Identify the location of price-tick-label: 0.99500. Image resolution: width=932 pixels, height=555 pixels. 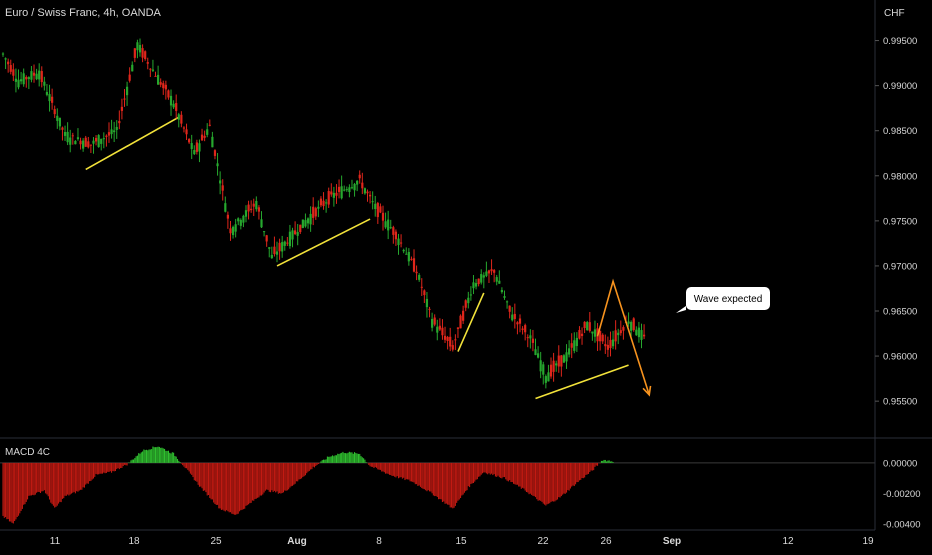
(900, 41).